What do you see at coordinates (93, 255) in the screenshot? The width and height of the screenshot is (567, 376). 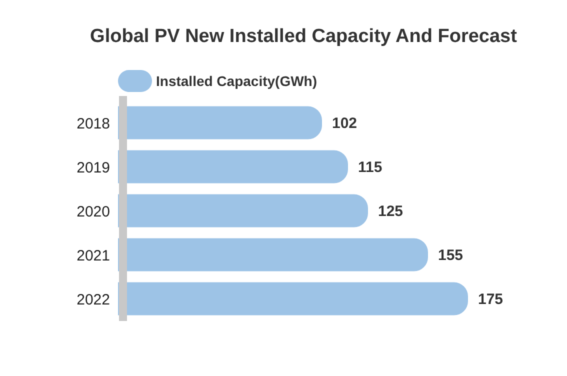 I see `y-tick-label: 2021` at bounding box center [93, 255].